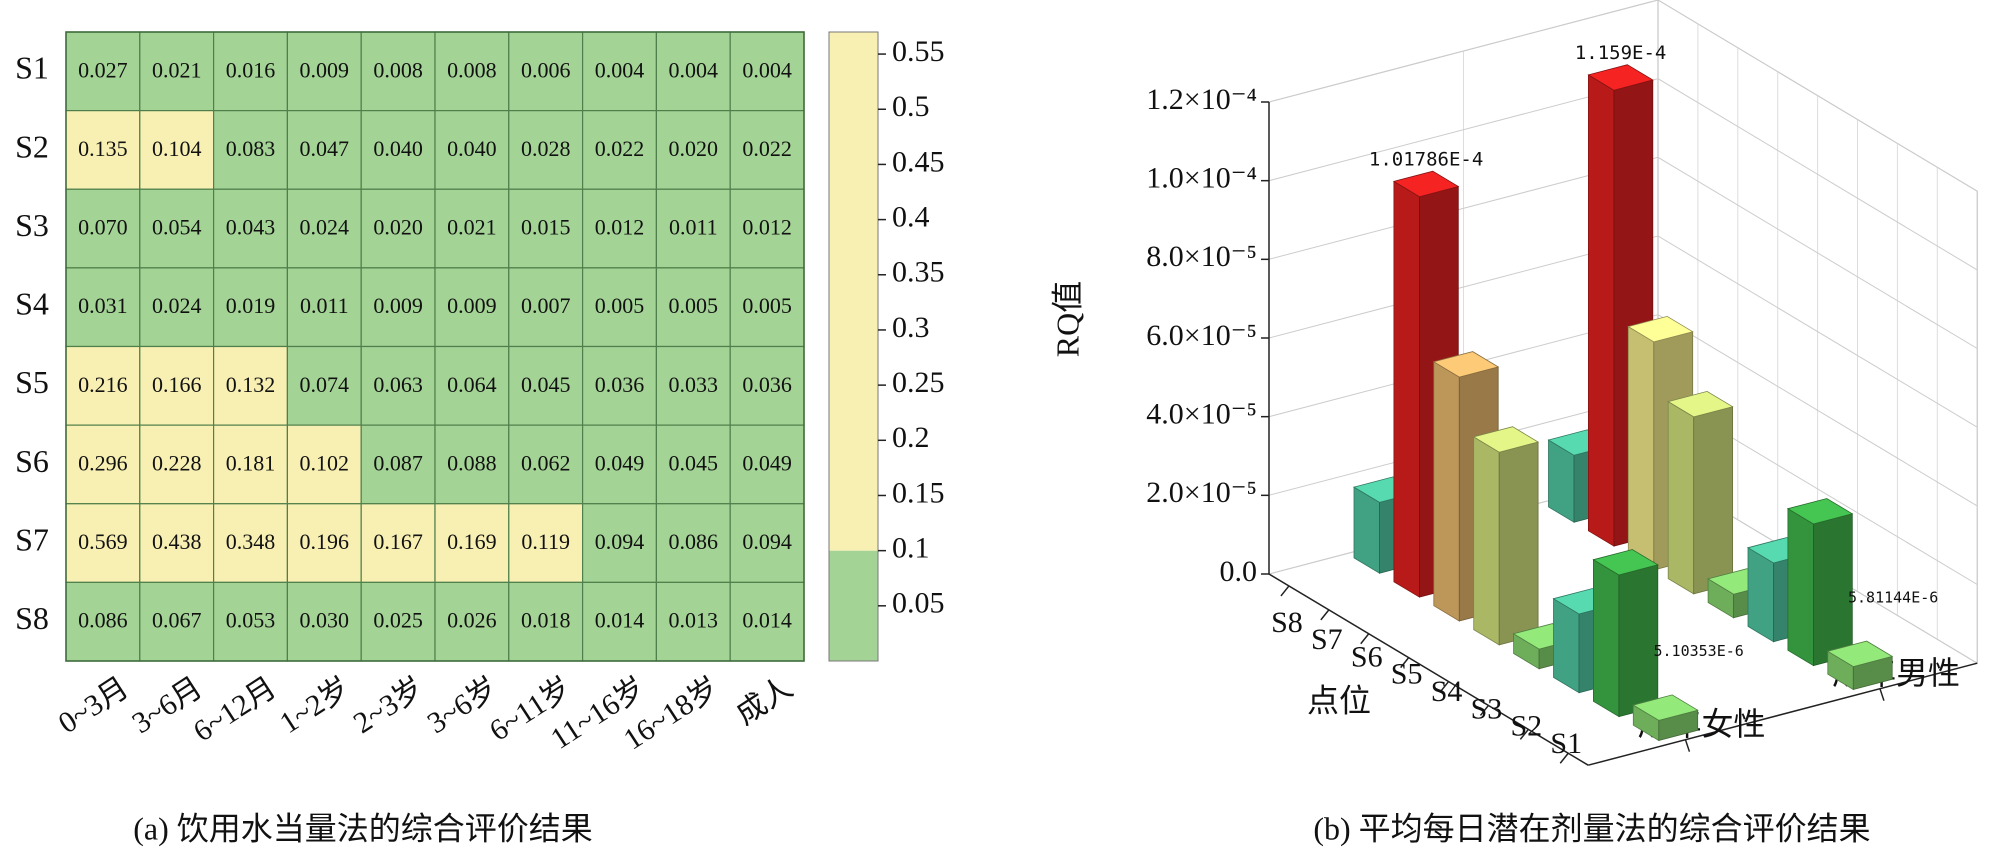  Describe the element at coordinates (398, 305) in the screenshot. I see `cell-label: 0.009` at that location.